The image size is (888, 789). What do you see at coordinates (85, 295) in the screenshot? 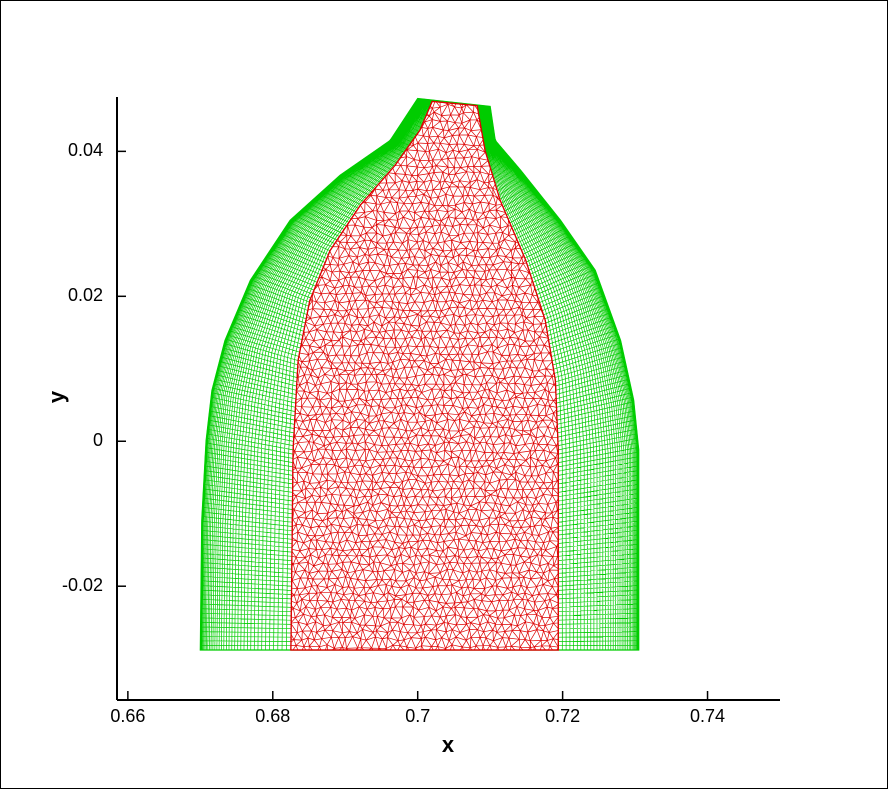
I see `y-tick-label: 0.02` at bounding box center [85, 295].